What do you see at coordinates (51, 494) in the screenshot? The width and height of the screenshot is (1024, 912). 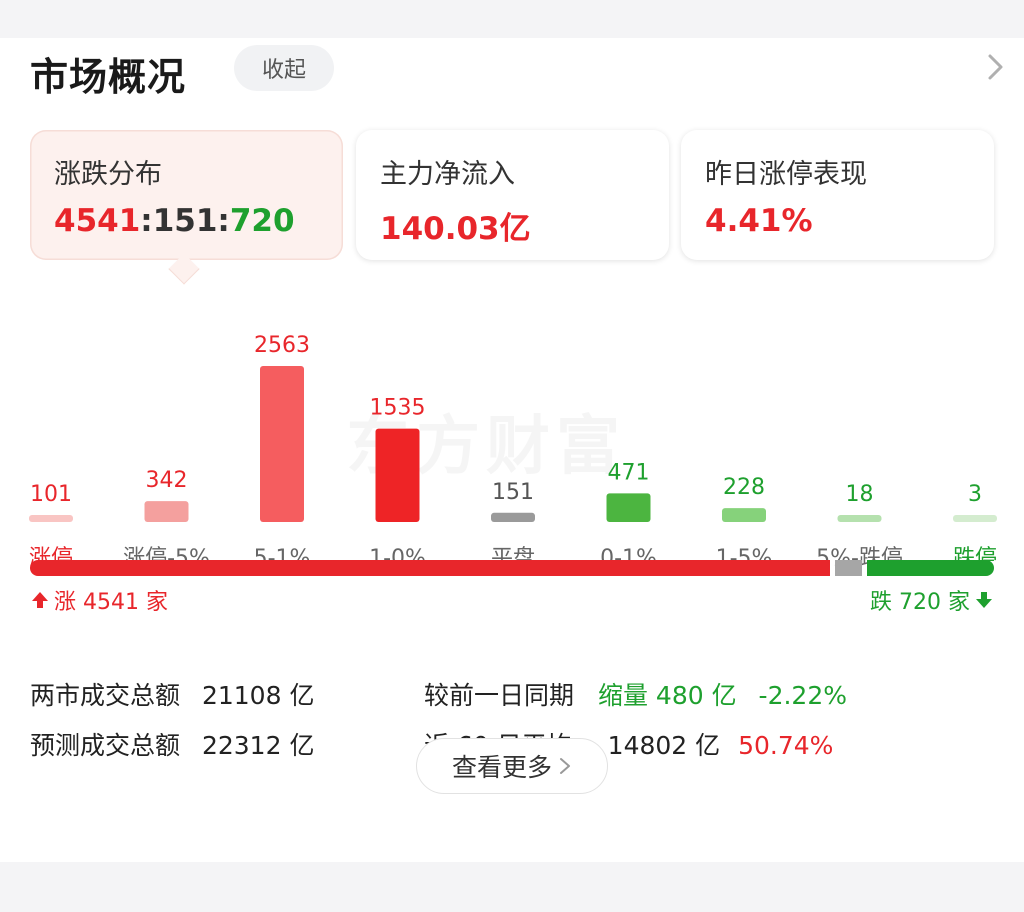 I see `bar-value-label: 101` at bounding box center [51, 494].